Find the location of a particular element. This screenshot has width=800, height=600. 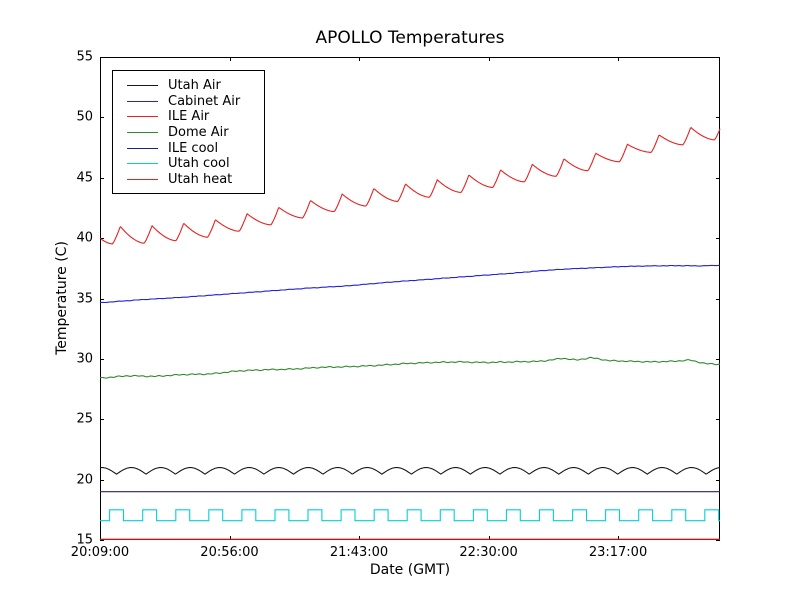

legend-item: ILE Air is located at coordinates (188, 117).